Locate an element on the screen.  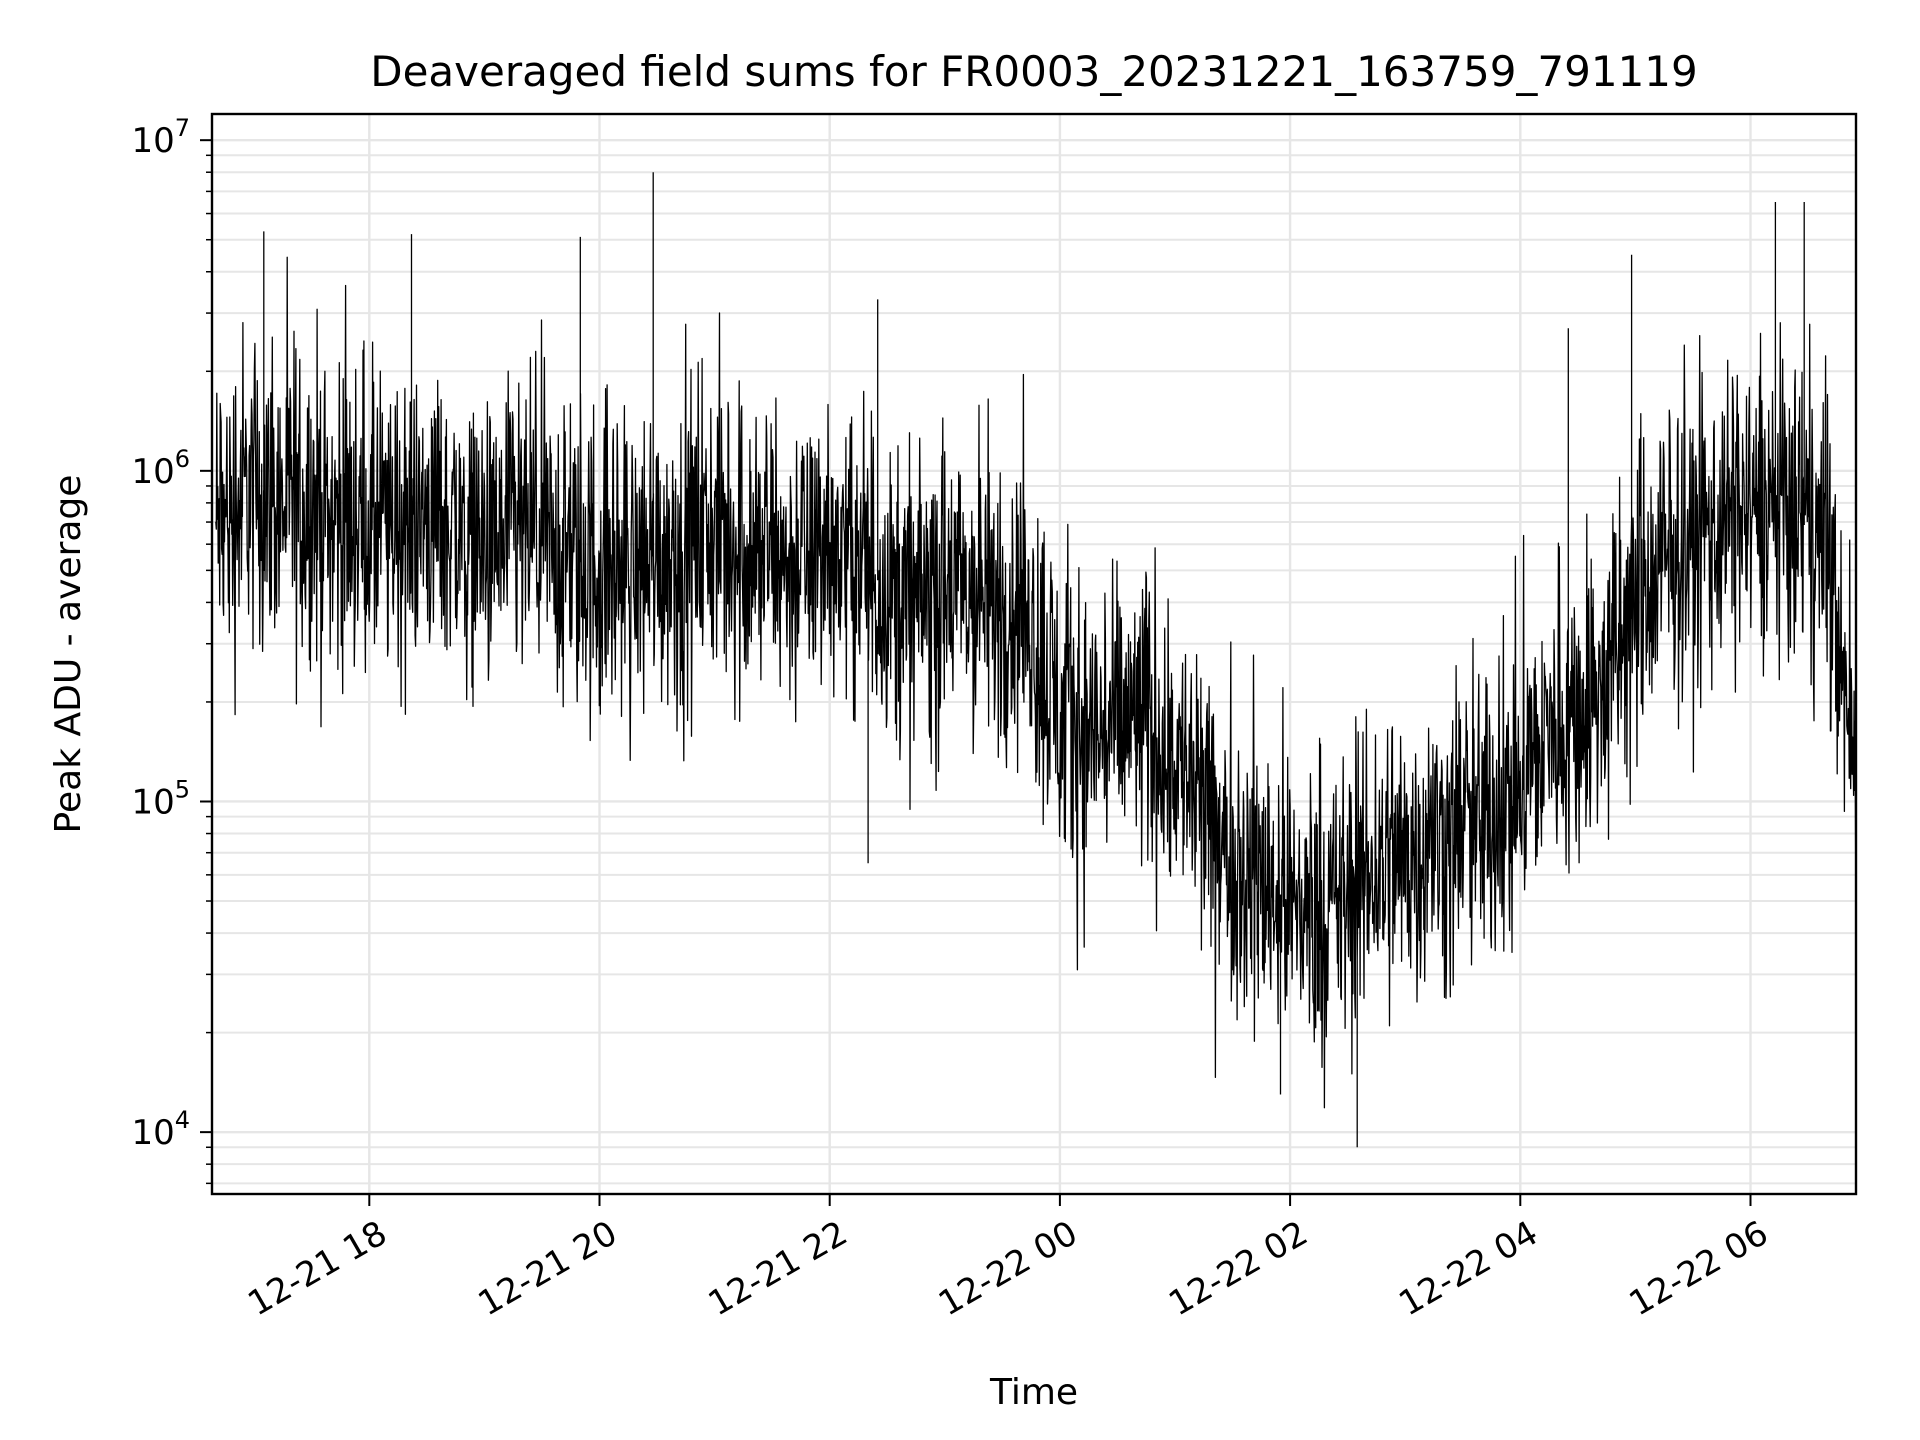
x-tick-label: 12-22 04 is located at coordinates (1468, 1268).